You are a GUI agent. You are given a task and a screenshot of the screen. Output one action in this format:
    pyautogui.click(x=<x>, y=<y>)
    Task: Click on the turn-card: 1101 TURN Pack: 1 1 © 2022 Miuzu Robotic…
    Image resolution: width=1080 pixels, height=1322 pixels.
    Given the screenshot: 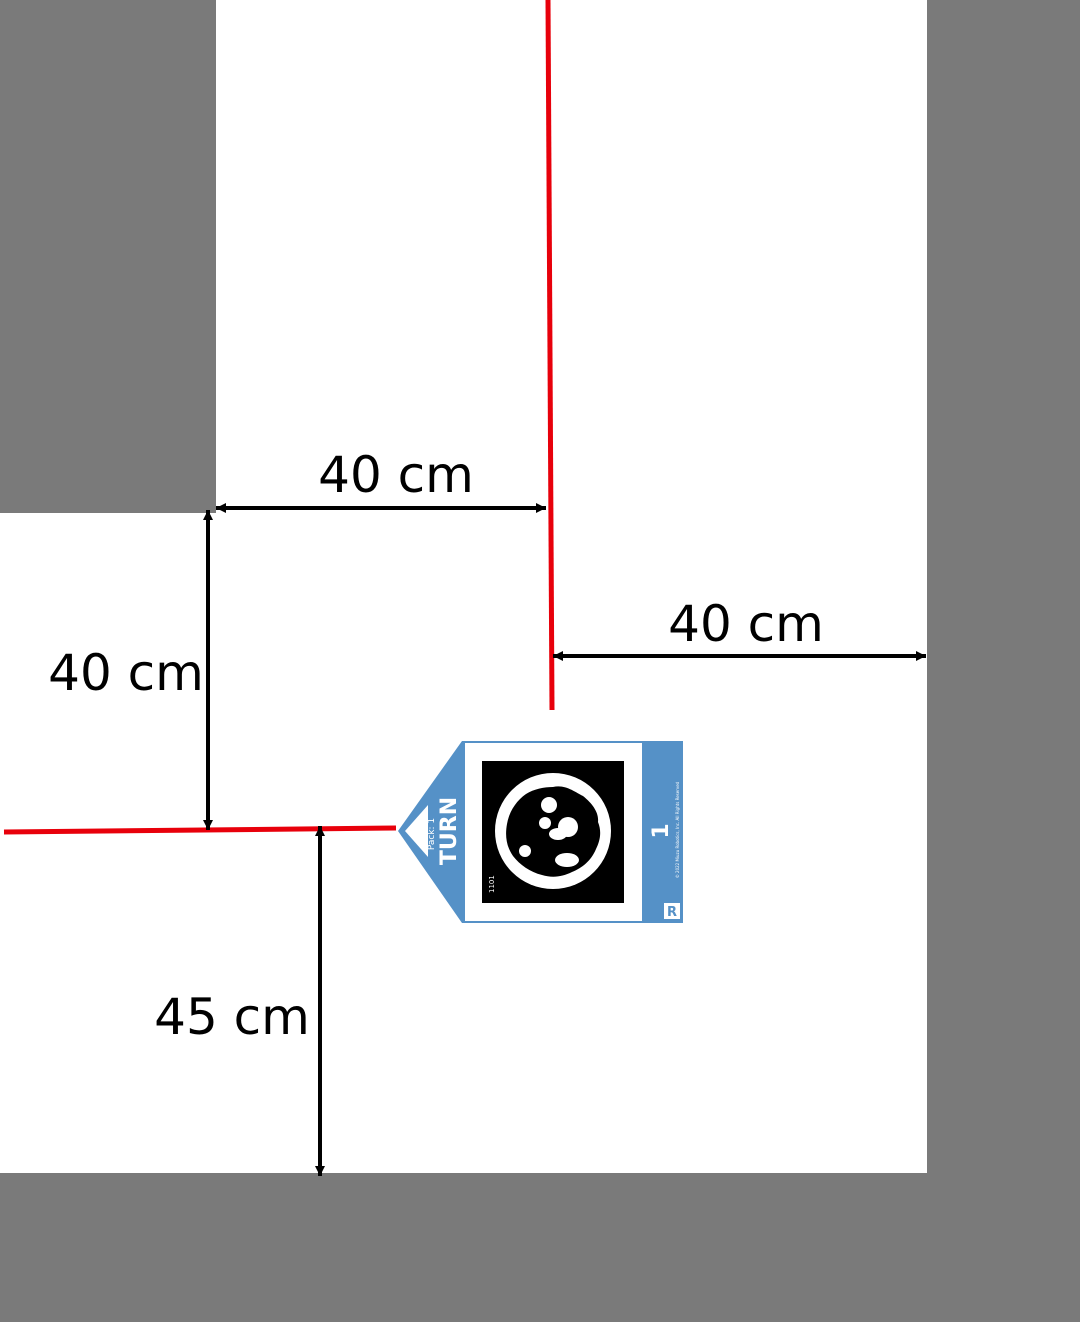 What is the action you would take?
    pyautogui.click(x=540, y=832)
    